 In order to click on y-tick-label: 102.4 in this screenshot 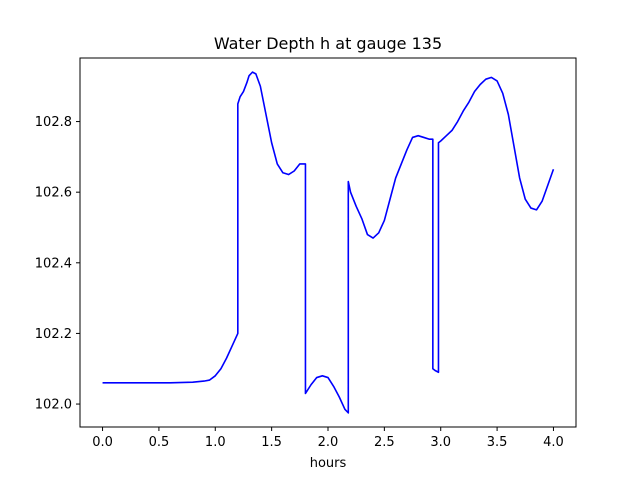, I will do `click(53, 263)`.